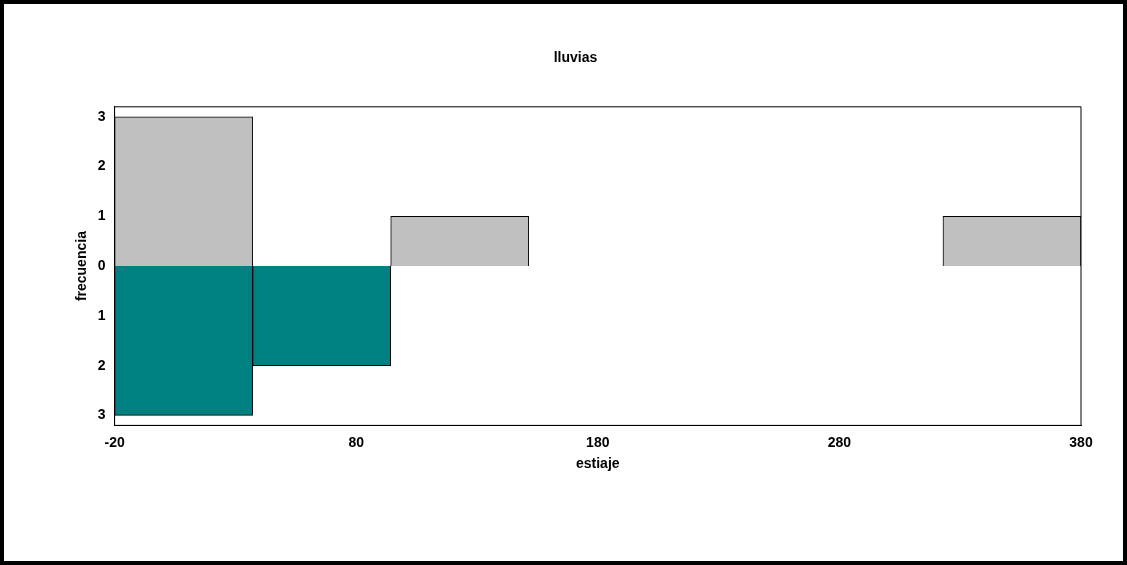  What do you see at coordinates (1081, 441) in the screenshot?
I see `x-tick-label: 380` at bounding box center [1081, 441].